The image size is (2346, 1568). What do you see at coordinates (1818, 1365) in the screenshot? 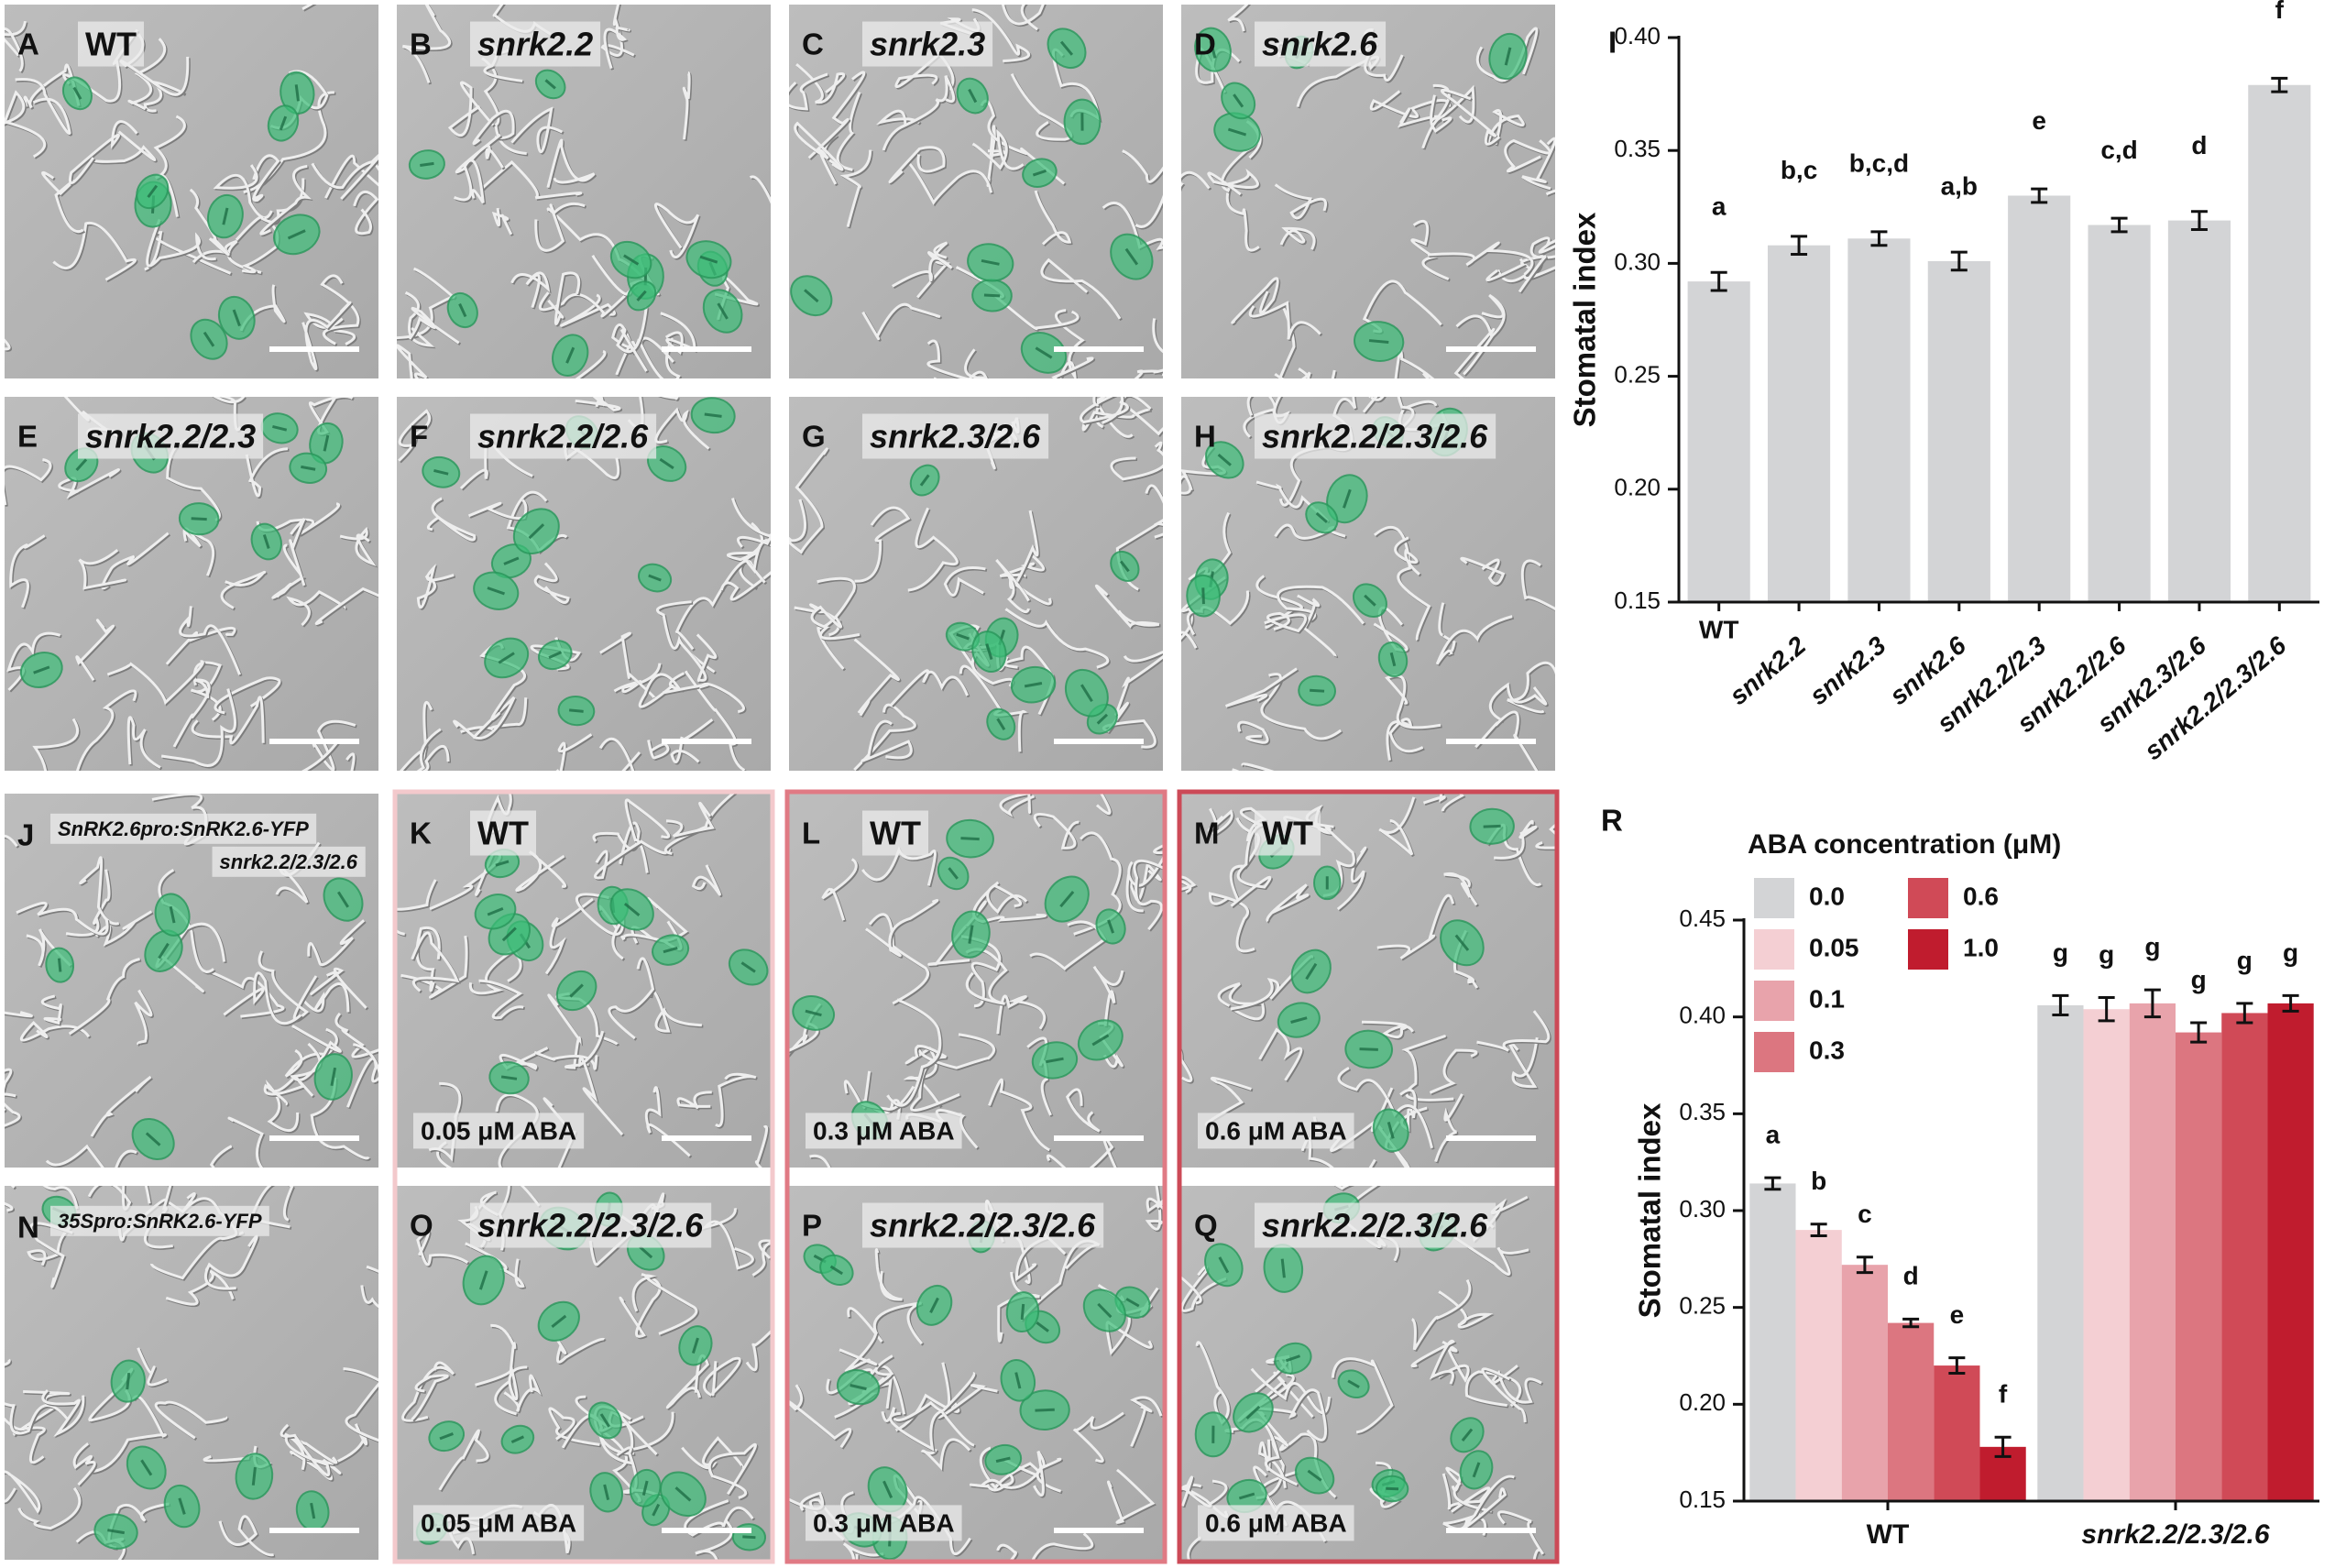
I see `bar` at bounding box center [1818, 1365].